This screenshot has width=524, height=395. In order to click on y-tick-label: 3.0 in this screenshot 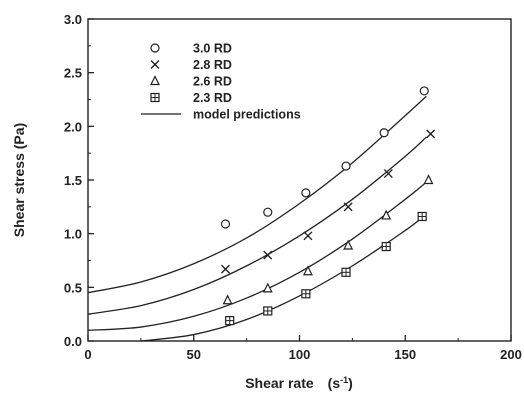, I will do `click(73, 19)`.